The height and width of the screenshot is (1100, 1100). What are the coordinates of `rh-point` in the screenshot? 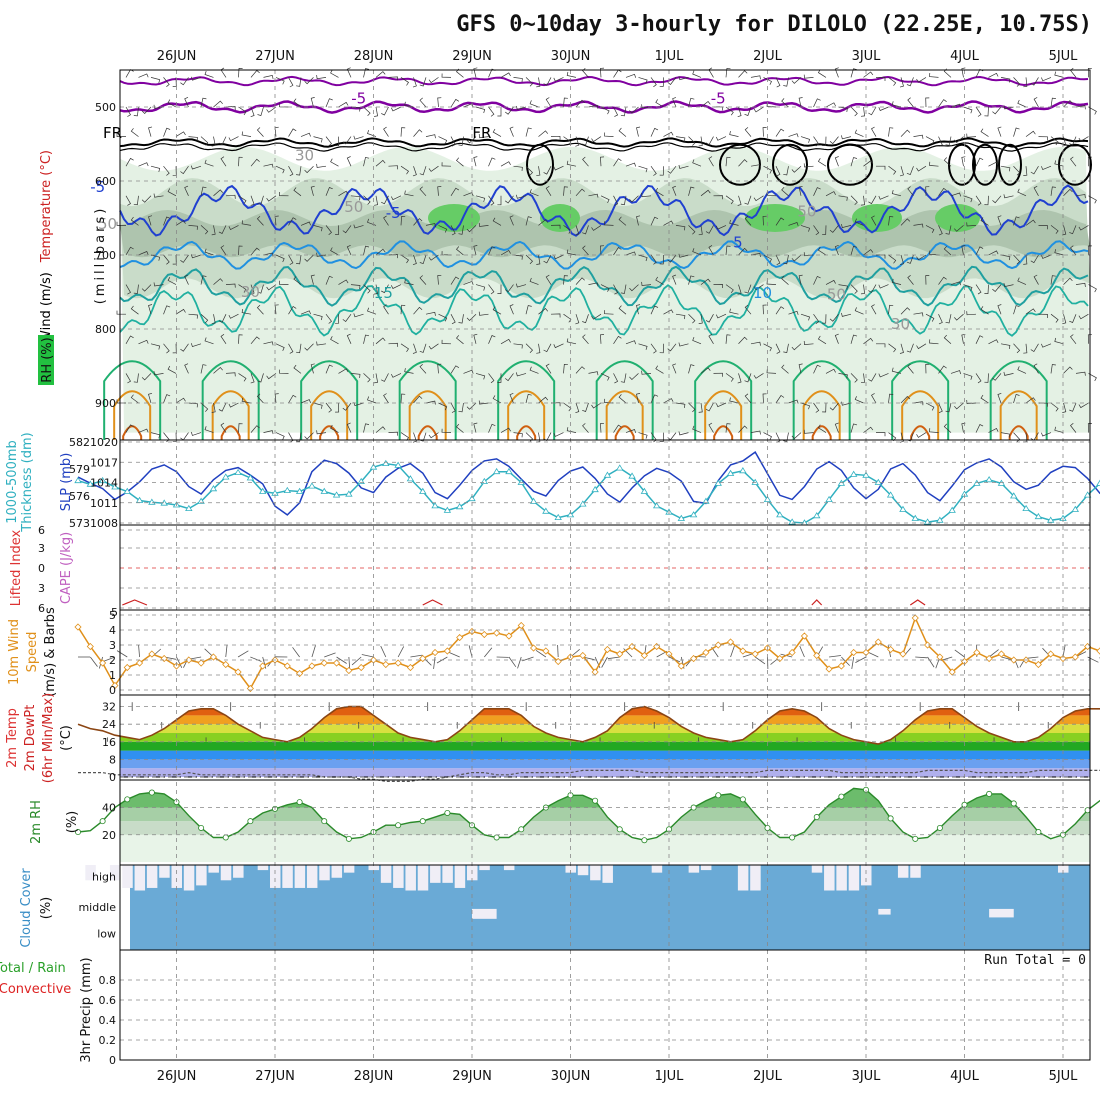 It's located at (521, 829).